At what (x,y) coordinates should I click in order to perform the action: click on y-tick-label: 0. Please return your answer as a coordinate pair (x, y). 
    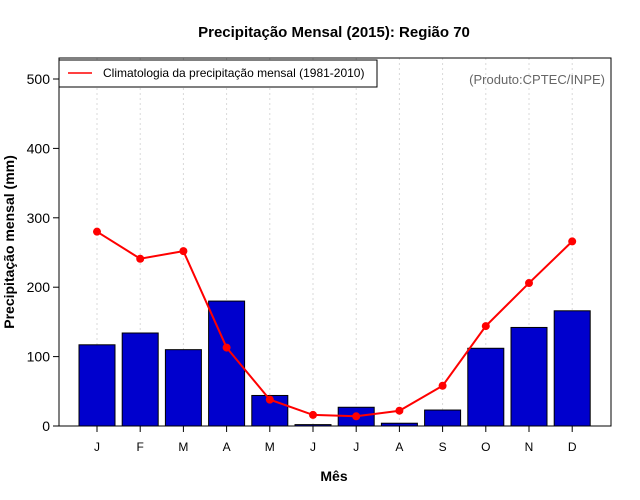
    Looking at the image, I should click on (46, 426).